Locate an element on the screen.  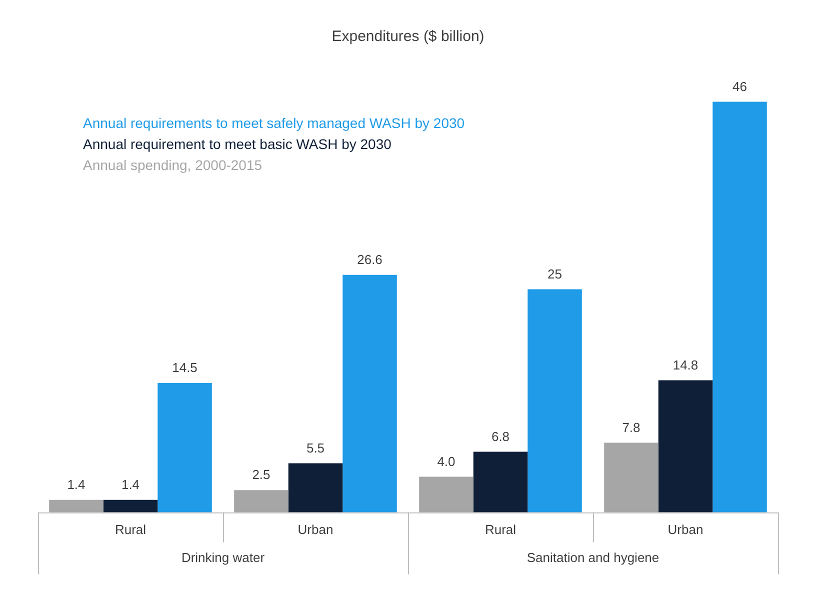
data-label: 6.8 is located at coordinates (500, 436).